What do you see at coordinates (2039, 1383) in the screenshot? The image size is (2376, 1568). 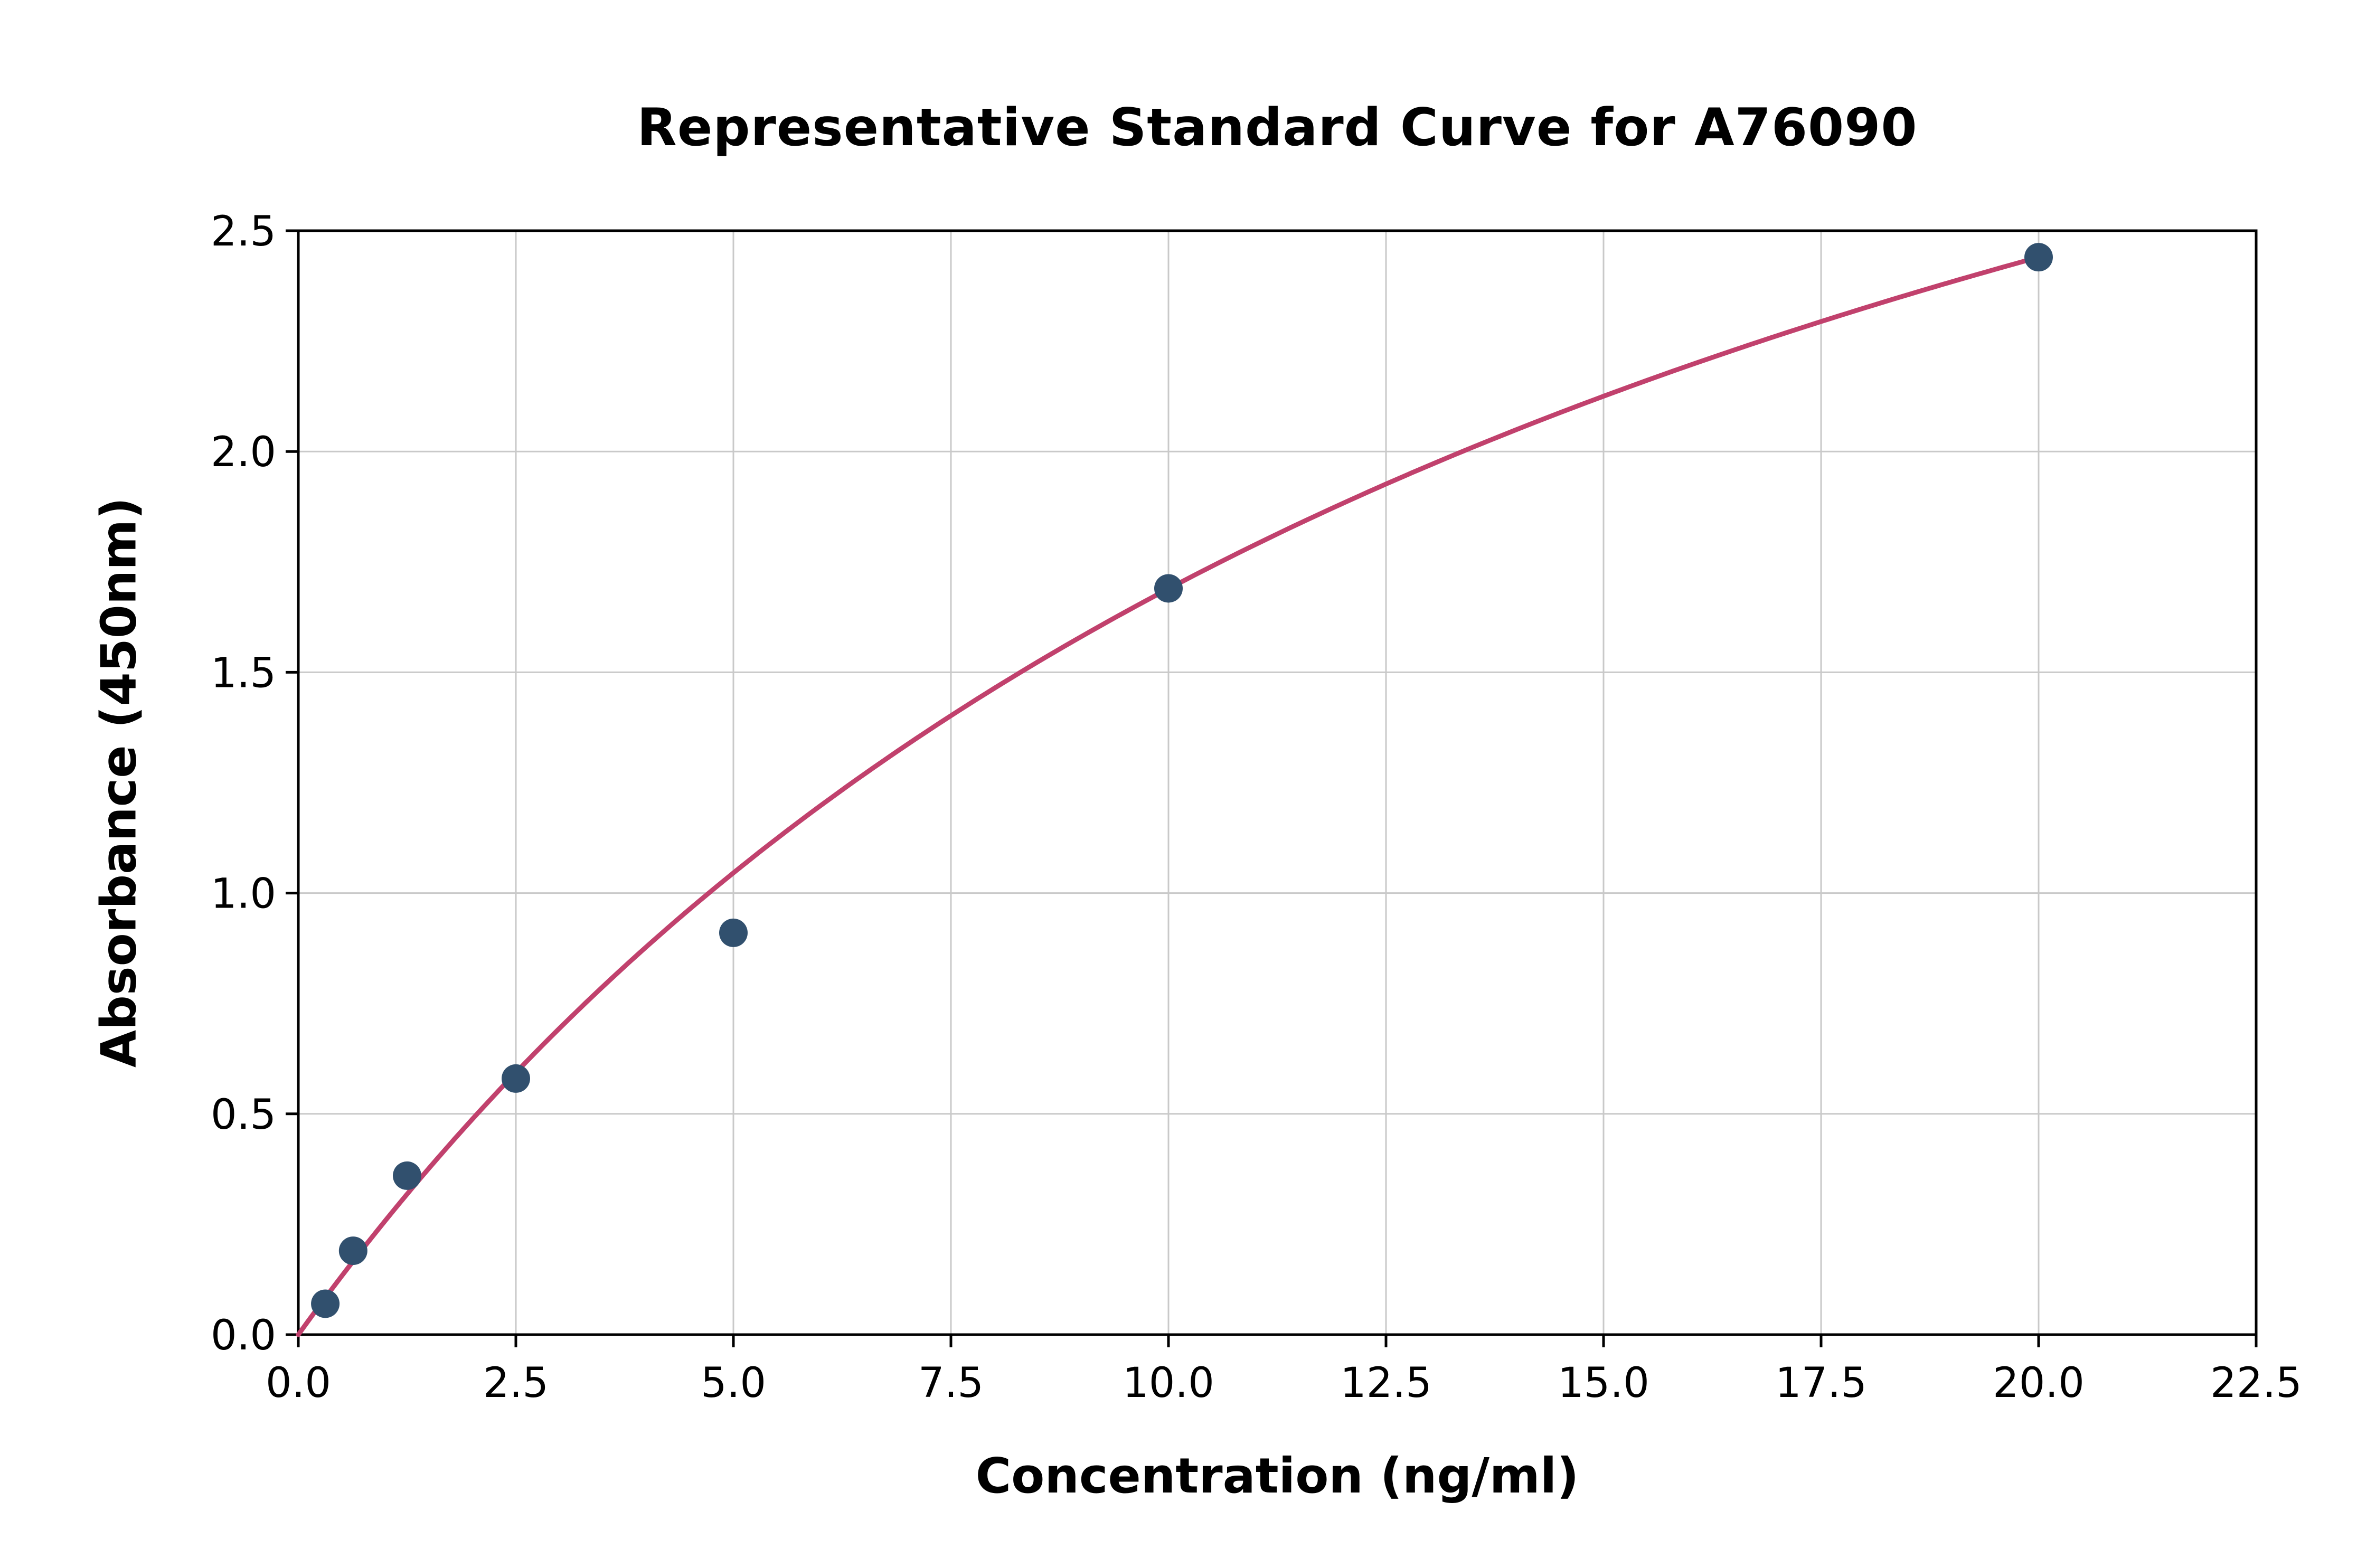 I see `x-tick-label: 20.0` at bounding box center [2039, 1383].